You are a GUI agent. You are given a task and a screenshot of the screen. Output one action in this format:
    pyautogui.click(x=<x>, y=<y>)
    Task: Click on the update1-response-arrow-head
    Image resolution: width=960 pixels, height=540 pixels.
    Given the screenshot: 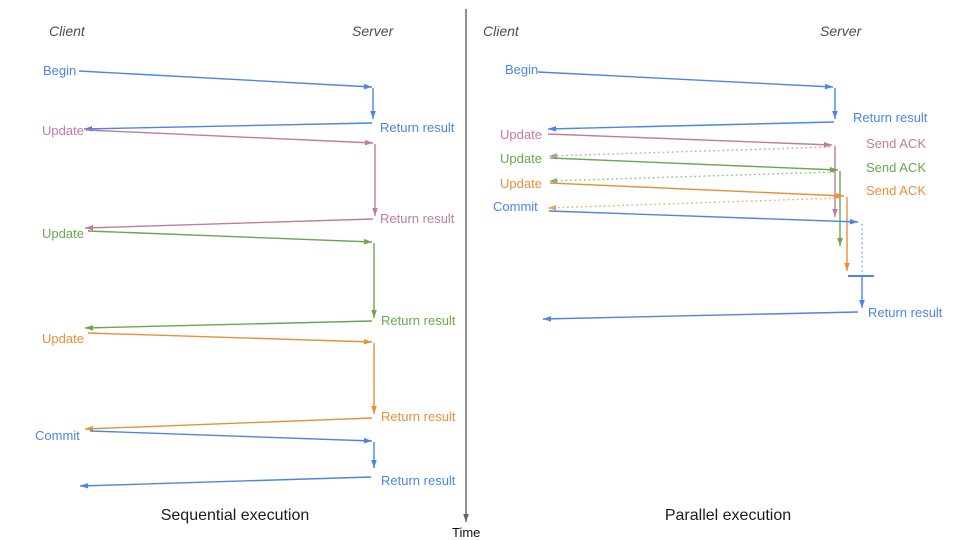 What is the action you would take?
    pyautogui.click(x=89, y=227)
    